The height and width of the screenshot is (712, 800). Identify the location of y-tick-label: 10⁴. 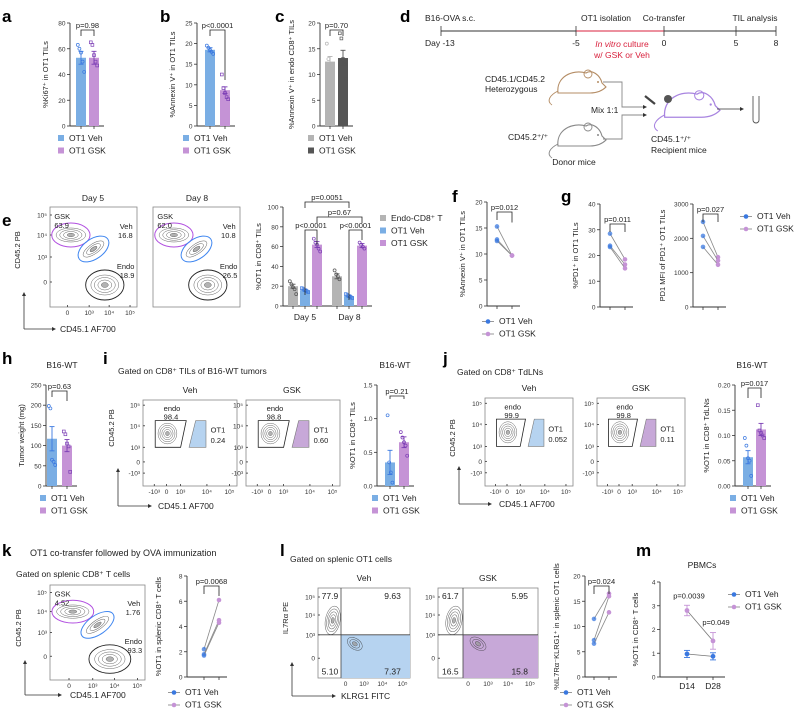
(589, 425).